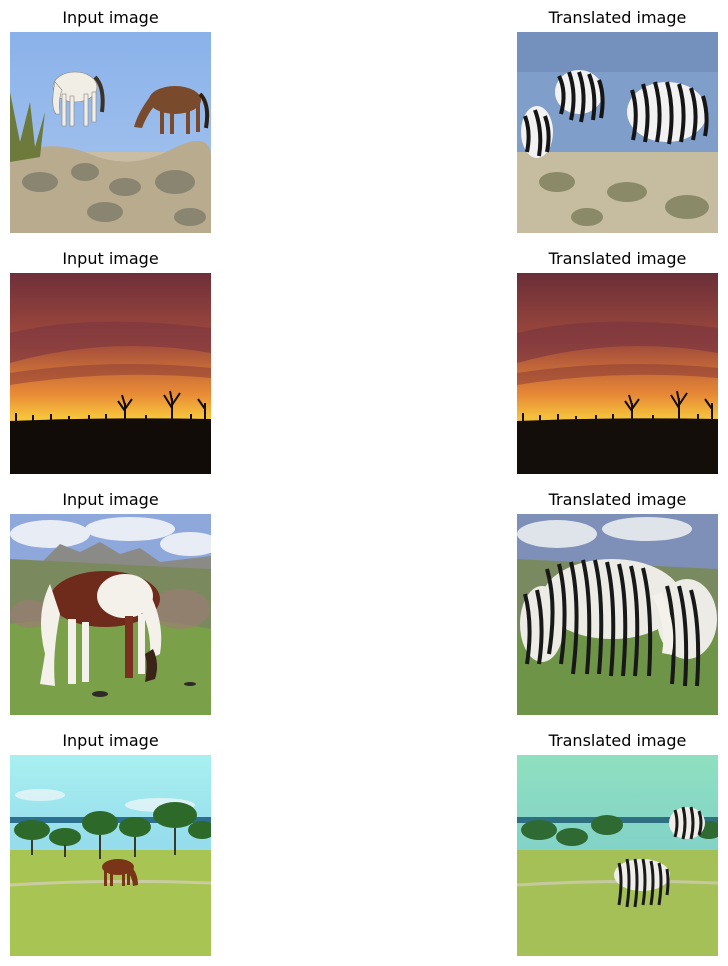 Image resolution: width=728 pixels, height=966 pixels. Describe the element at coordinates (110, 499) in the screenshot. I see `input-image-title-3: Input image` at that location.